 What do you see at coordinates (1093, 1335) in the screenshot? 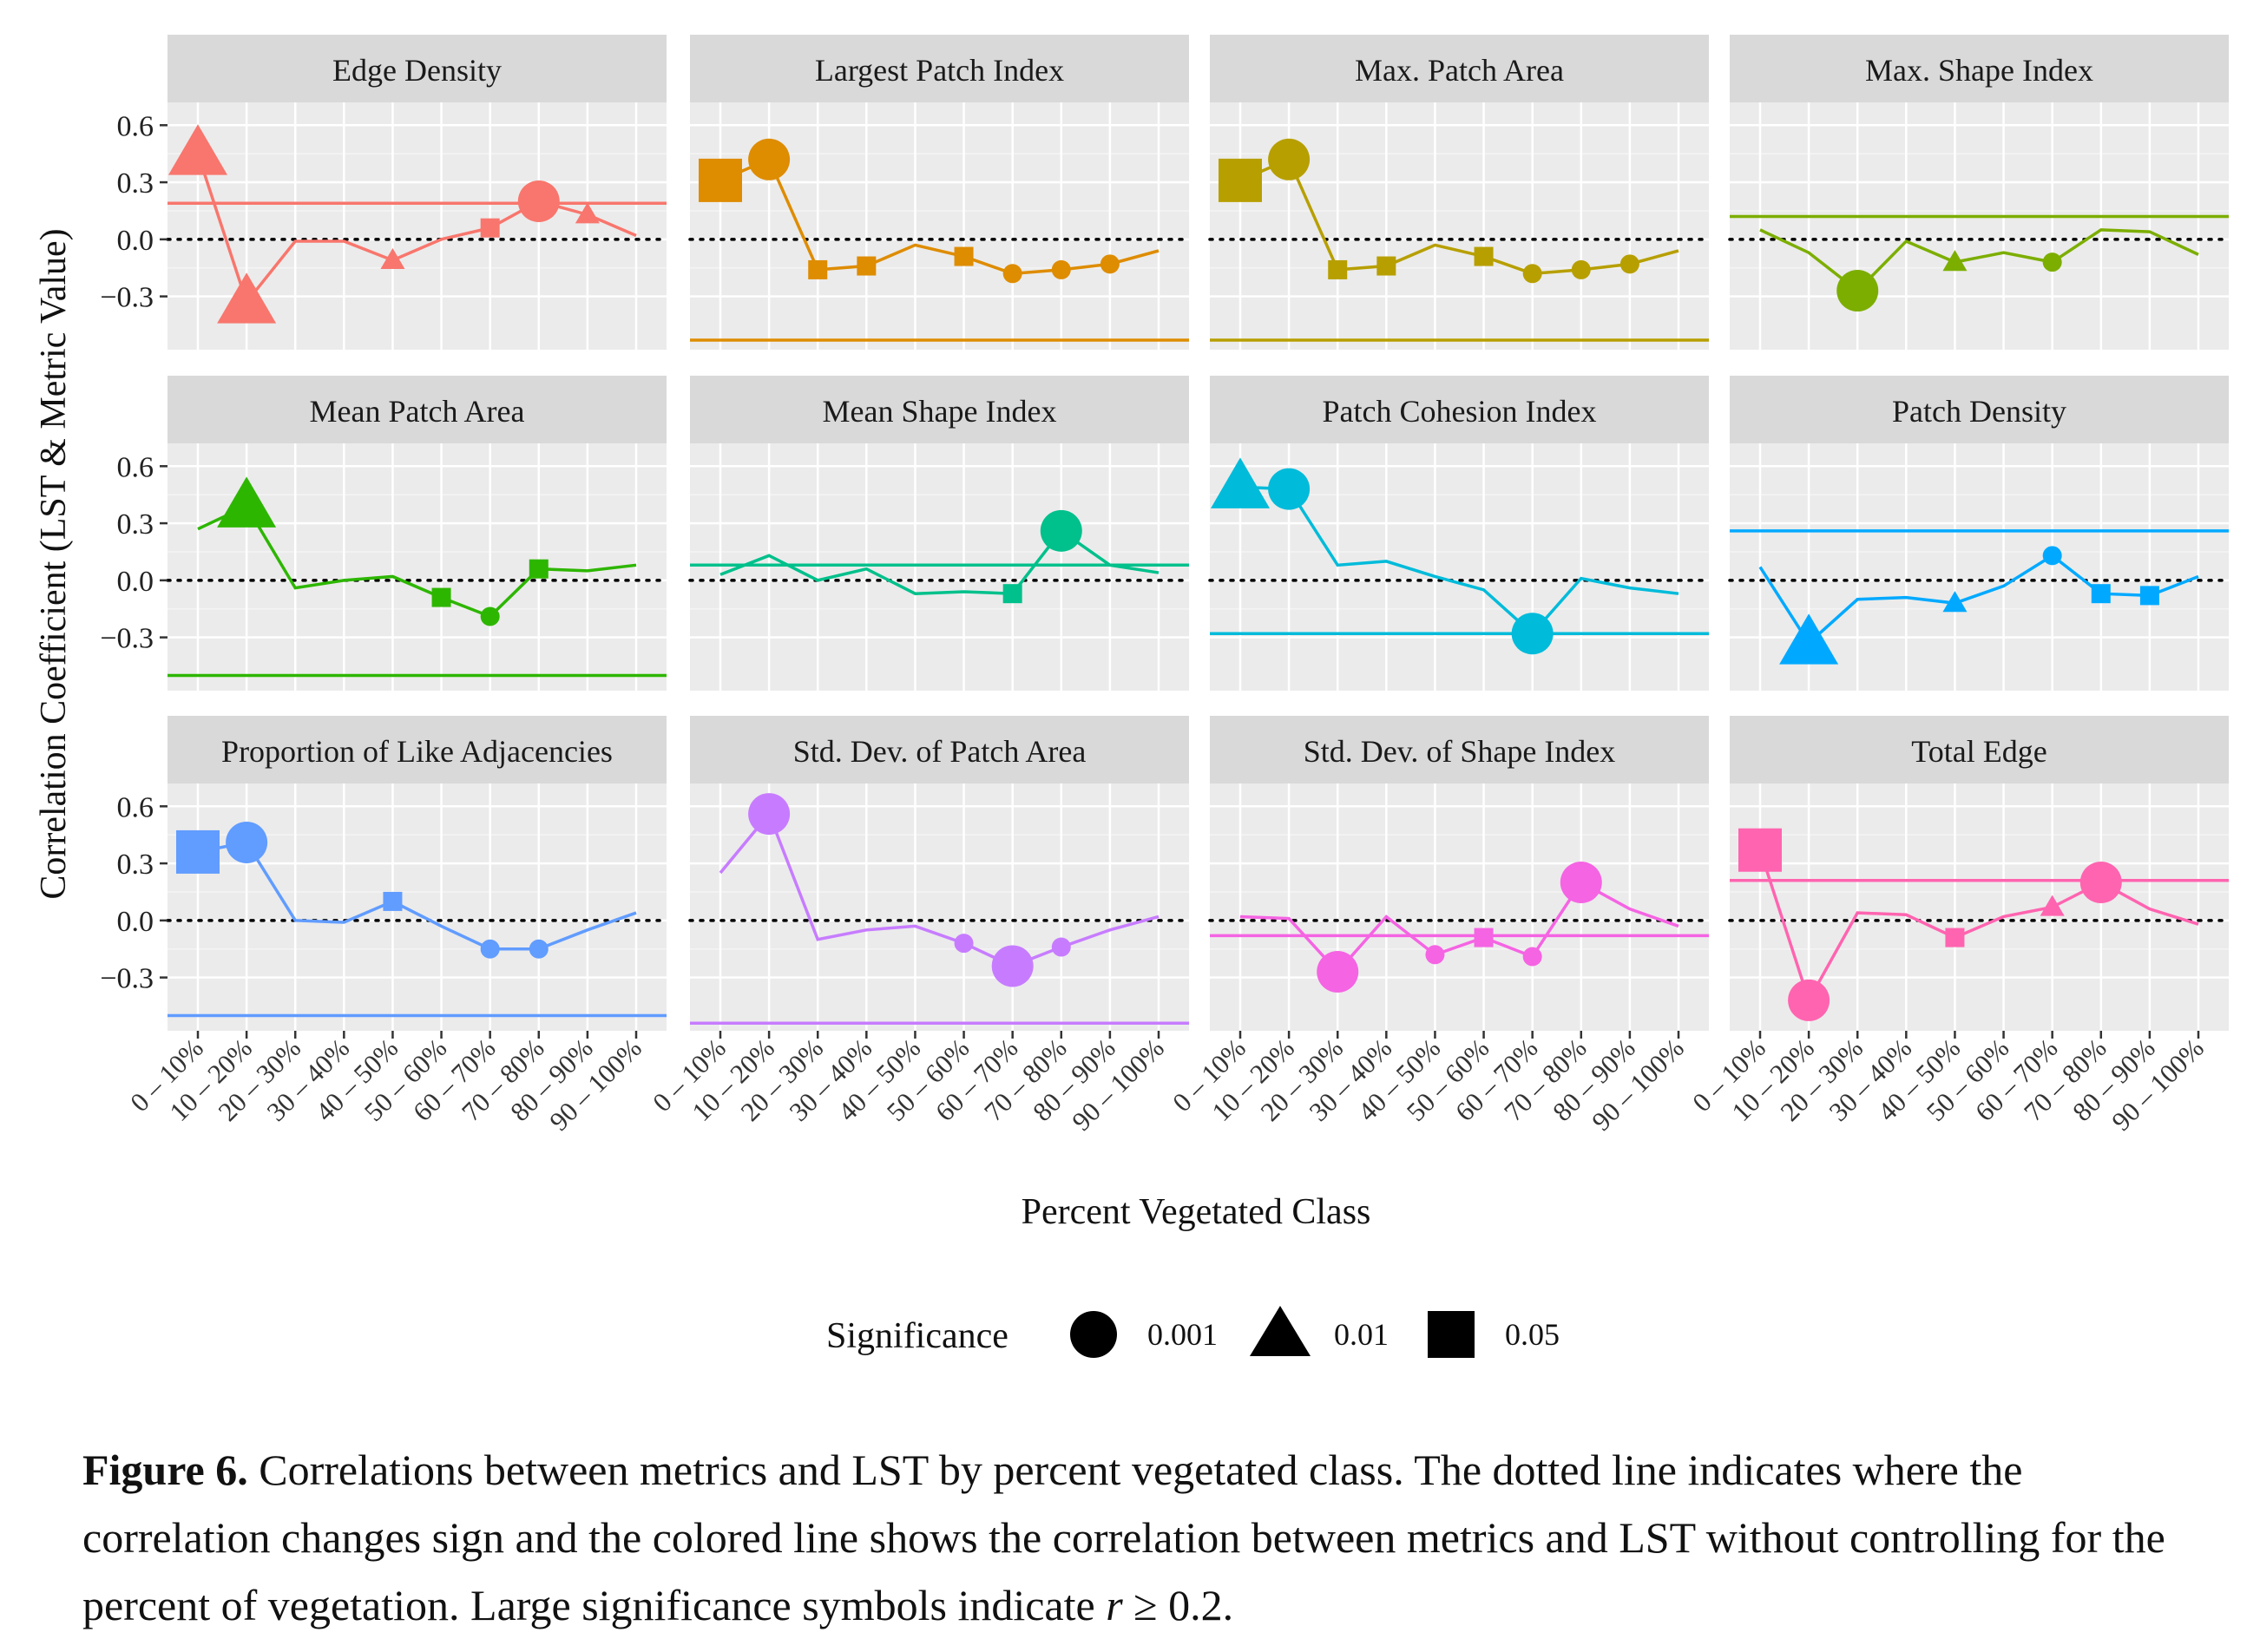
I see `legend-circle-icon` at bounding box center [1093, 1335].